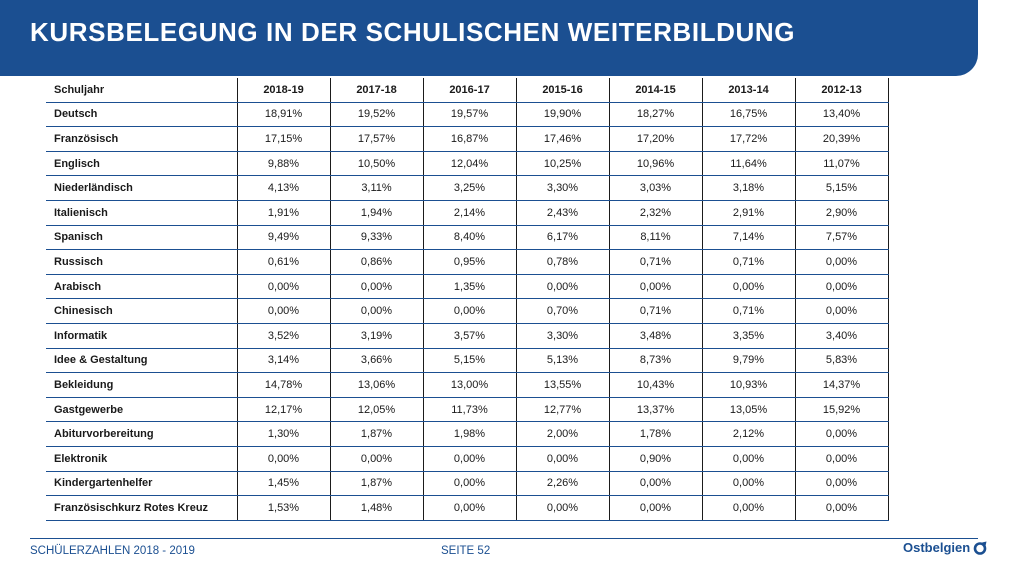  What do you see at coordinates (842, 90) in the screenshot?
I see `column-header-year: 2012-13` at bounding box center [842, 90].